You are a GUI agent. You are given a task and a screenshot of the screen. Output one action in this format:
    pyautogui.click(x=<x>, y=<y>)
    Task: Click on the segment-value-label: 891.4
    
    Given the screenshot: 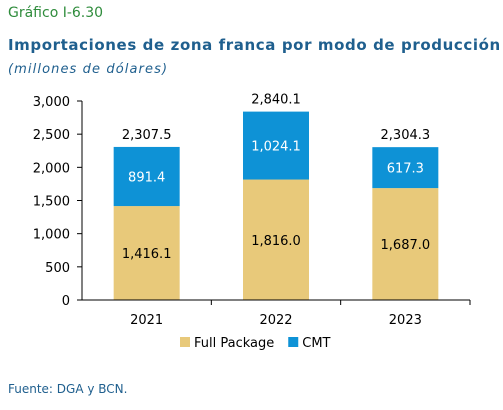 What is the action you would take?
    pyautogui.click(x=146, y=178)
    